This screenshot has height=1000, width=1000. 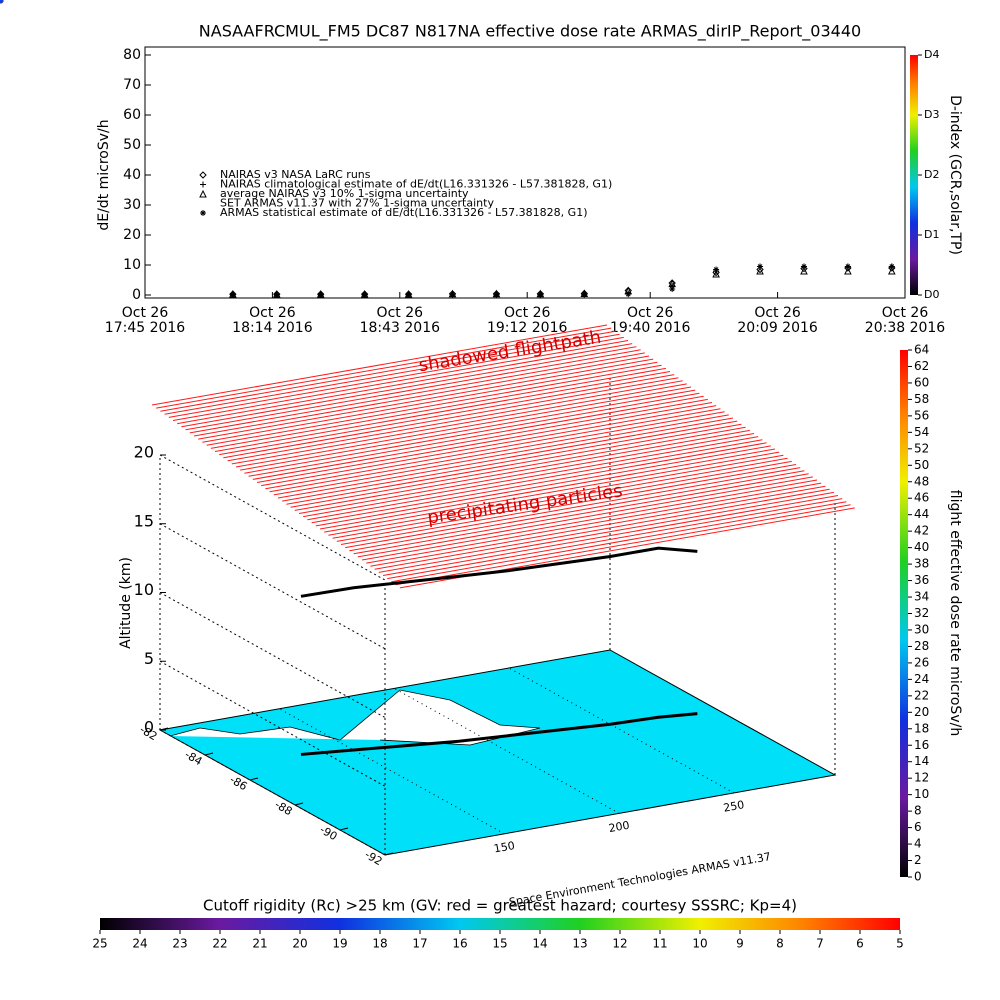 What do you see at coordinates (497, 752) in the screenshot?
I see `map-floor` at bounding box center [497, 752].